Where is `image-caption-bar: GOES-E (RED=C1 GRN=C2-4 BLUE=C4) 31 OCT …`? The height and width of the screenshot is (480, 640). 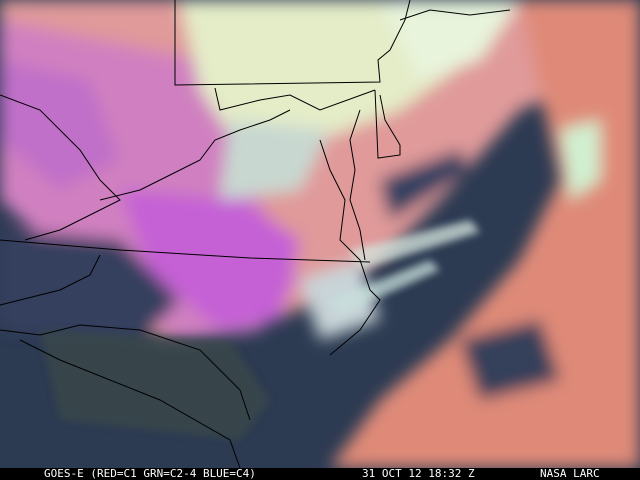 image-caption-bar: GOES-E (RED=C1 GRN=C2-4 BLUE=C4) 31 OCT … is located at coordinates (320, 474).